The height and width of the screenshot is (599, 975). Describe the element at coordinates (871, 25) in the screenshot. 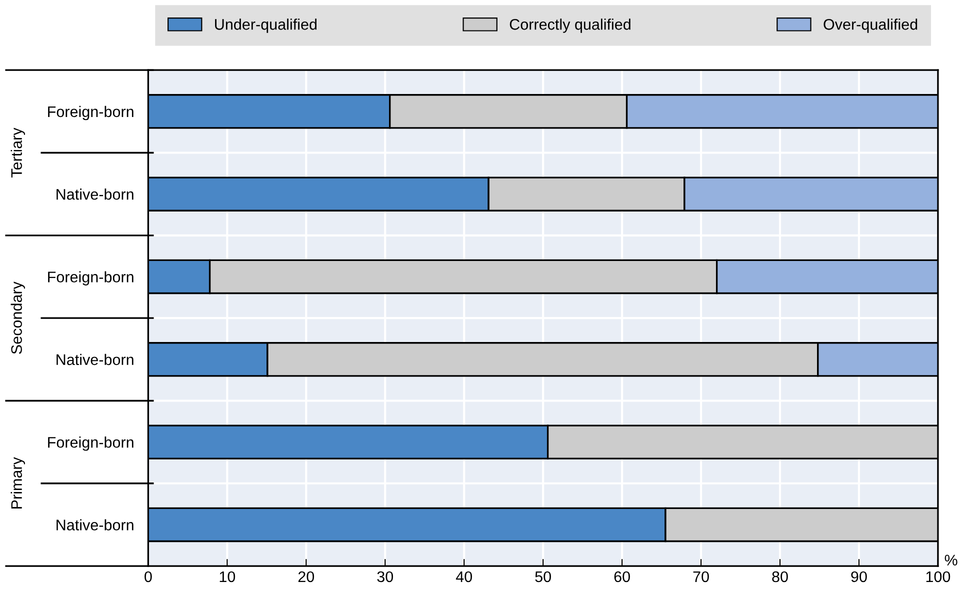

I see `legend-label: Over-qualified` at that location.